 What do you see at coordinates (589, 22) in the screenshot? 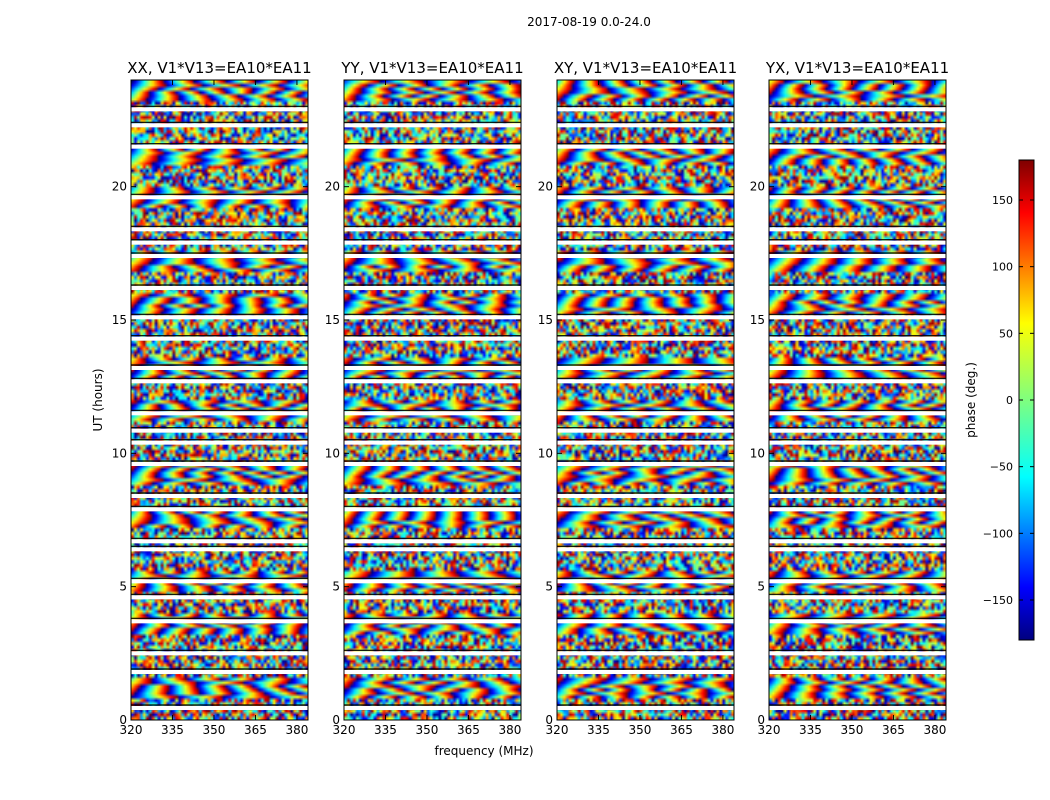
I see `figure-suptitle: 2017-08-19 0.0-24.0` at bounding box center [589, 22].